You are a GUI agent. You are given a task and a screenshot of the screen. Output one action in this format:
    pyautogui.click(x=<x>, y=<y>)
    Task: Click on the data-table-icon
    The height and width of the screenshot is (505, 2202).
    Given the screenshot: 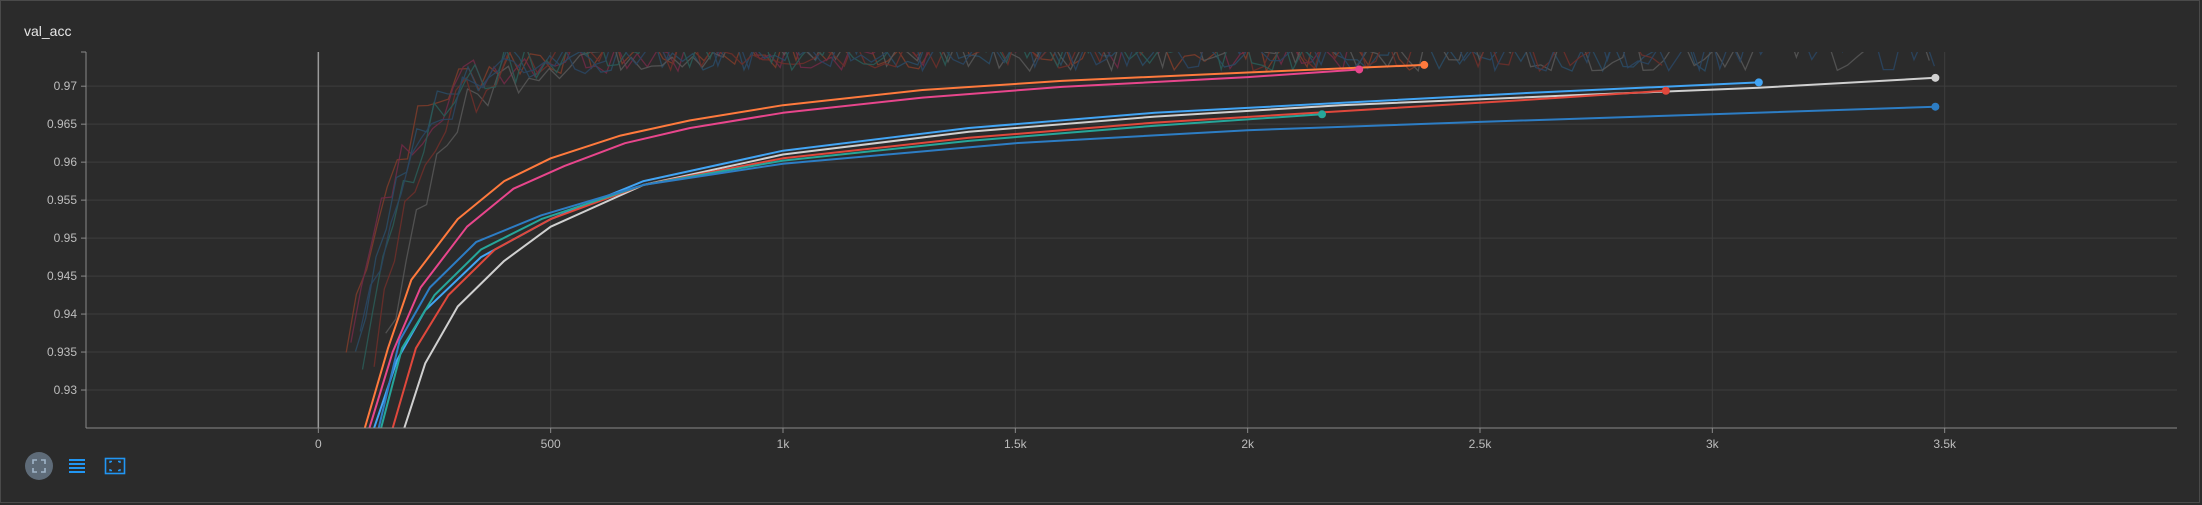 What is the action you would take?
    pyautogui.click(x=77, y=466)
    